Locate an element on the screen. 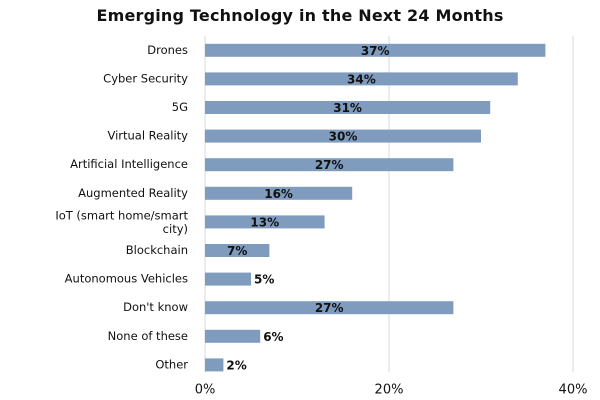 The width and height of the screenshot is (600, 400). value-label: 37% is located at coordinates (375, 51).